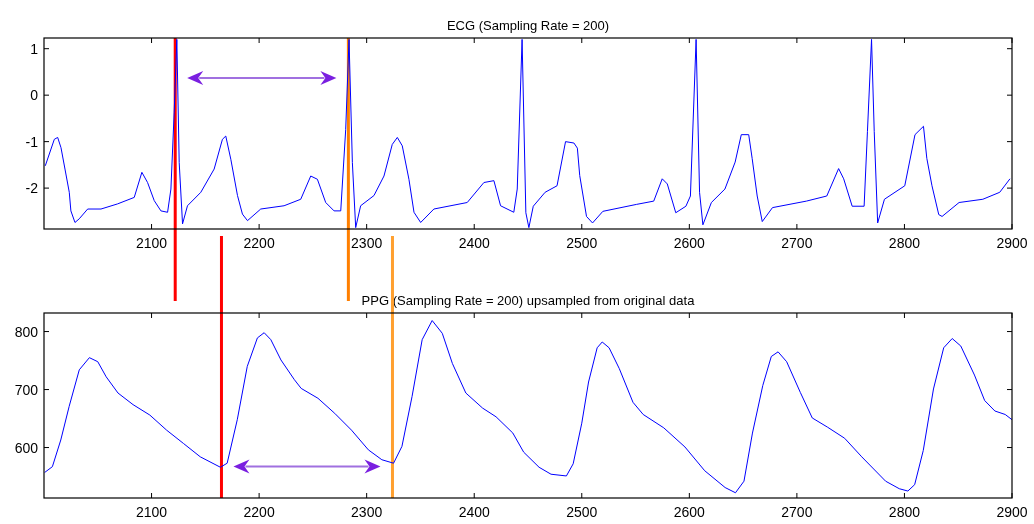  Describe the element at coordinates (34, 95) in the screenshot. I see `y-tick-label: 0` at that location.